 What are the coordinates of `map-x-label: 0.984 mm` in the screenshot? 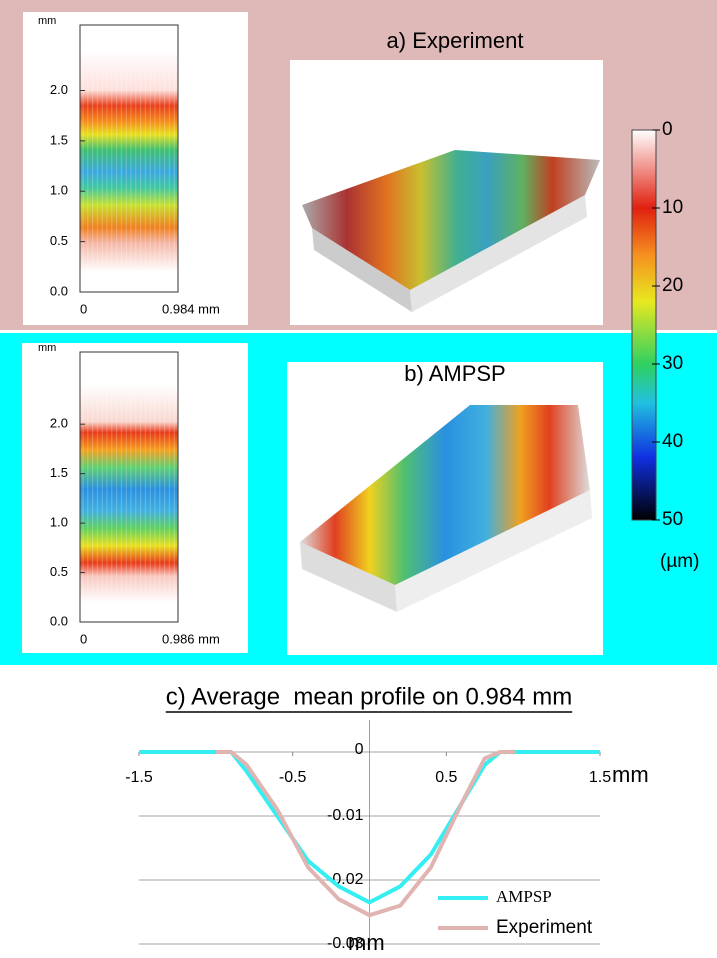 It's located at (191, 308).